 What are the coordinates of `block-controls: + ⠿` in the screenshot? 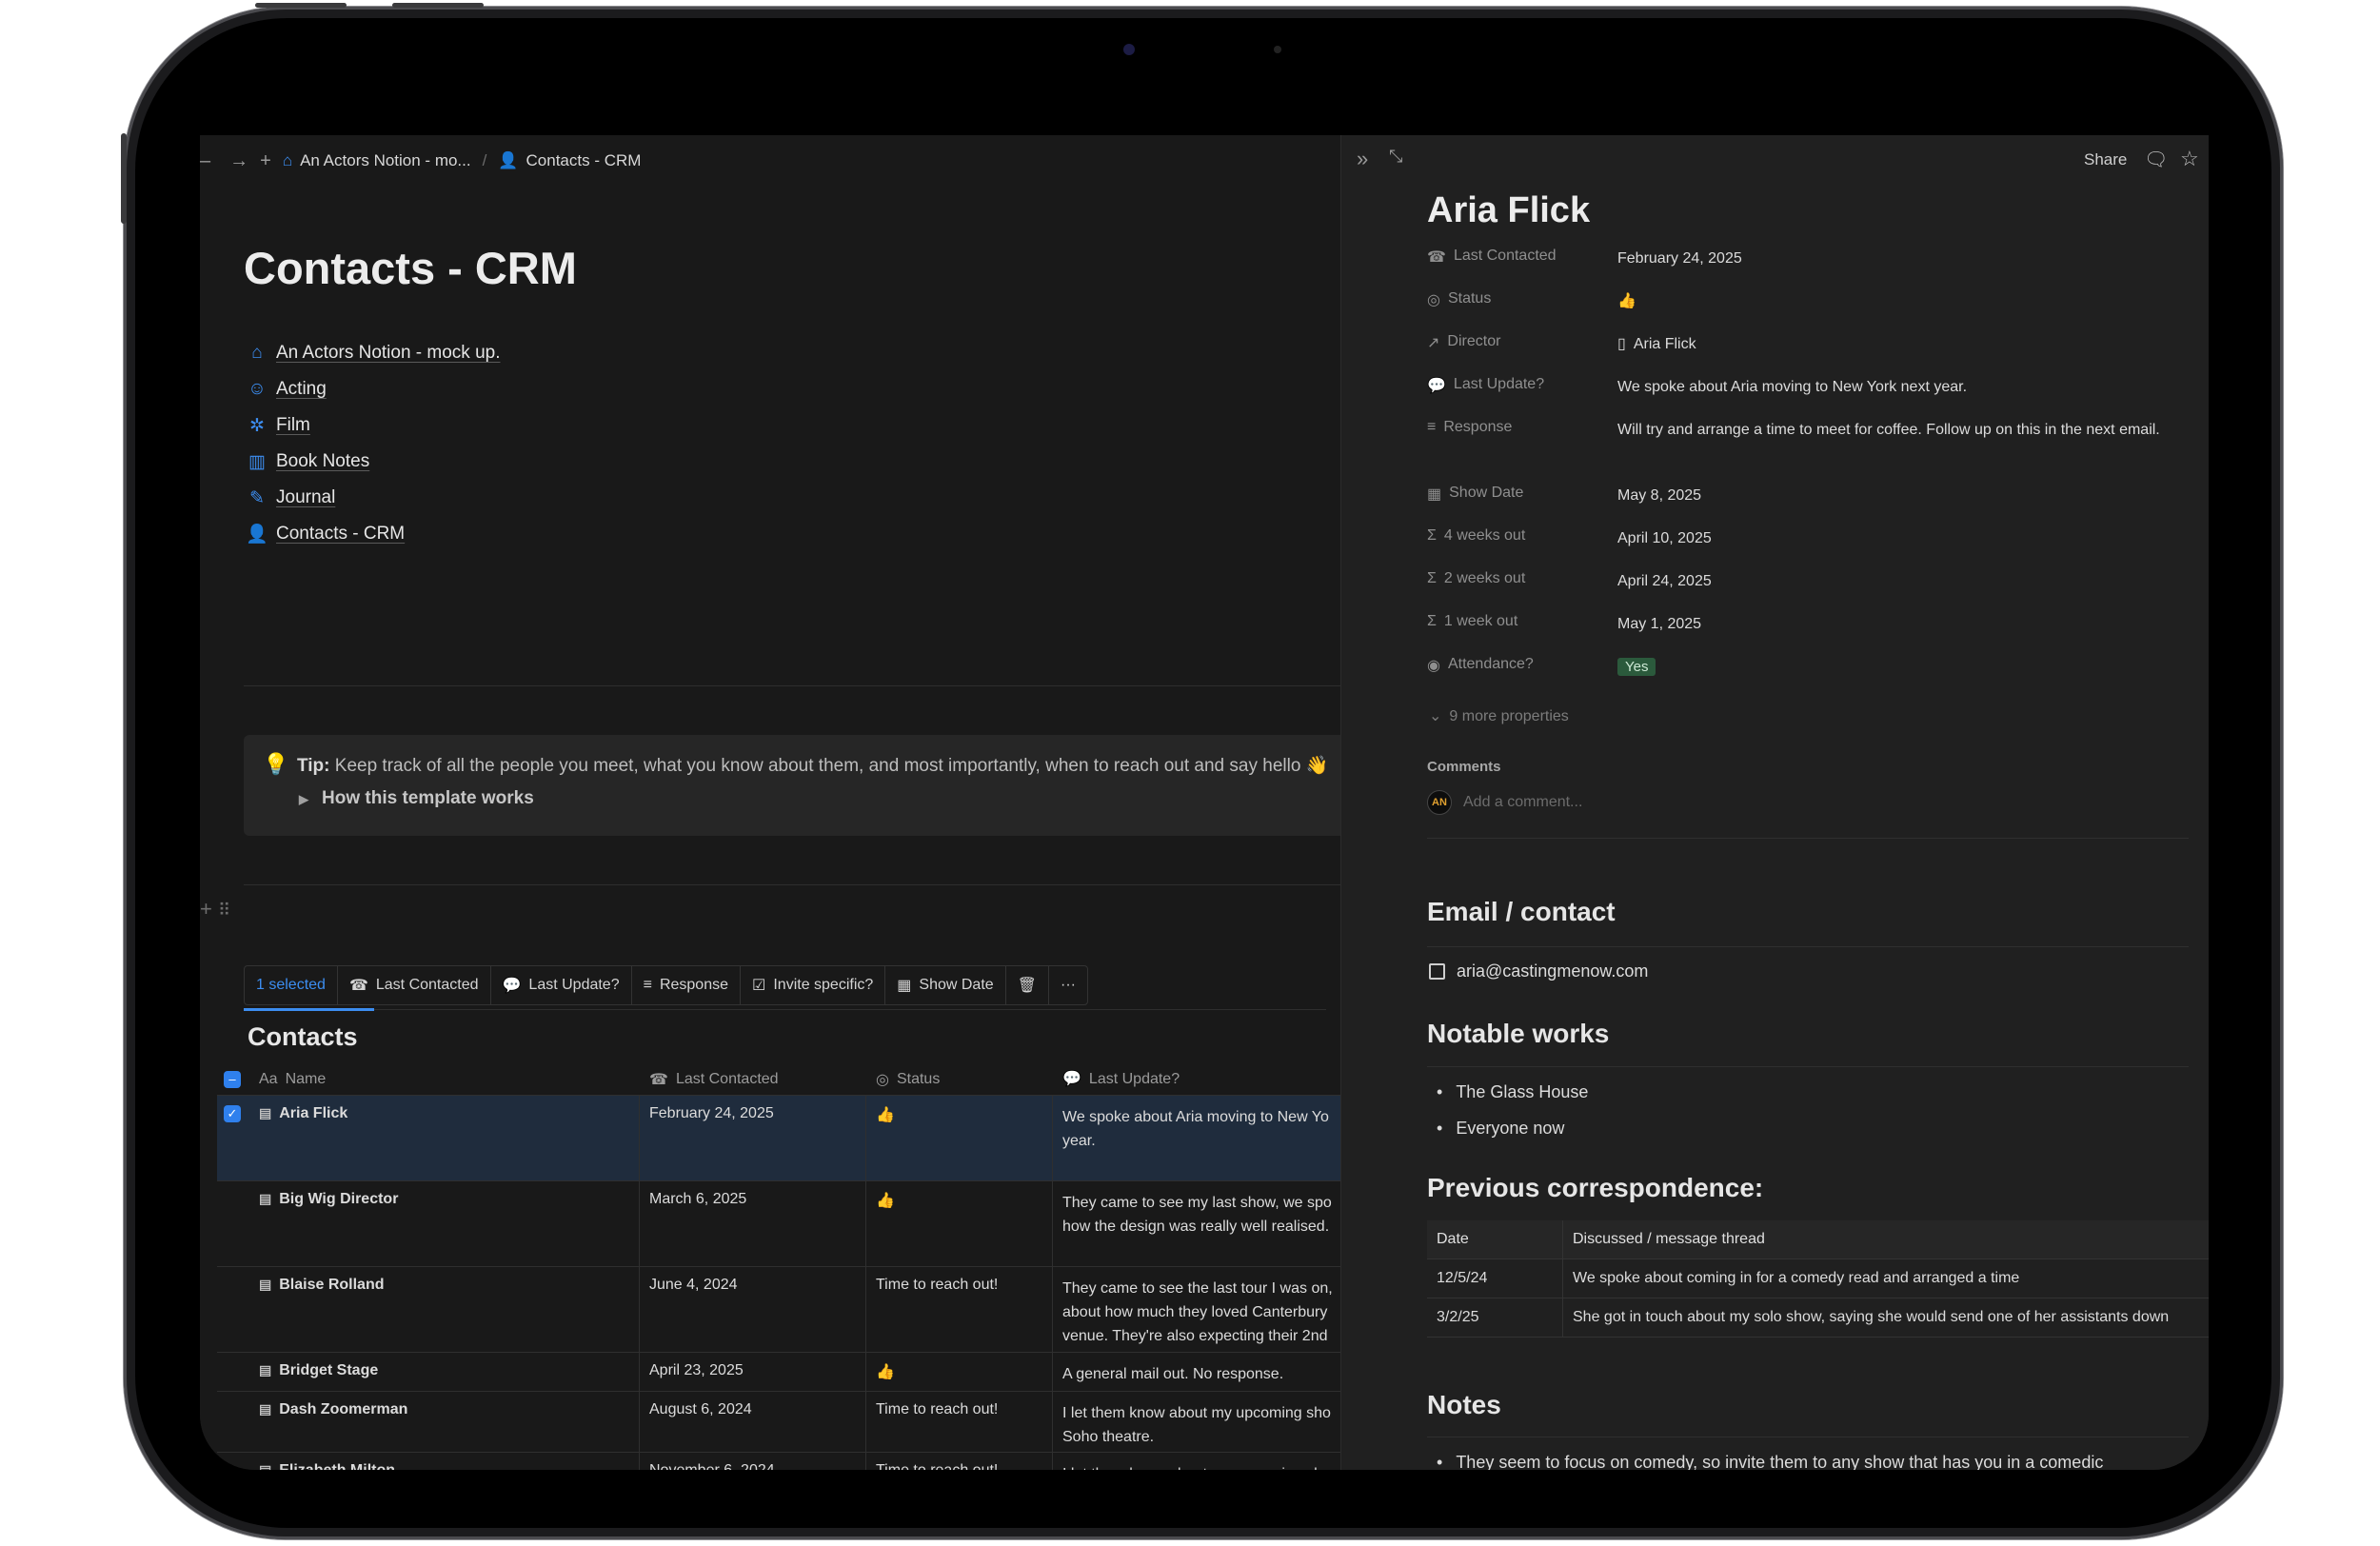 It's located at (215, 909).